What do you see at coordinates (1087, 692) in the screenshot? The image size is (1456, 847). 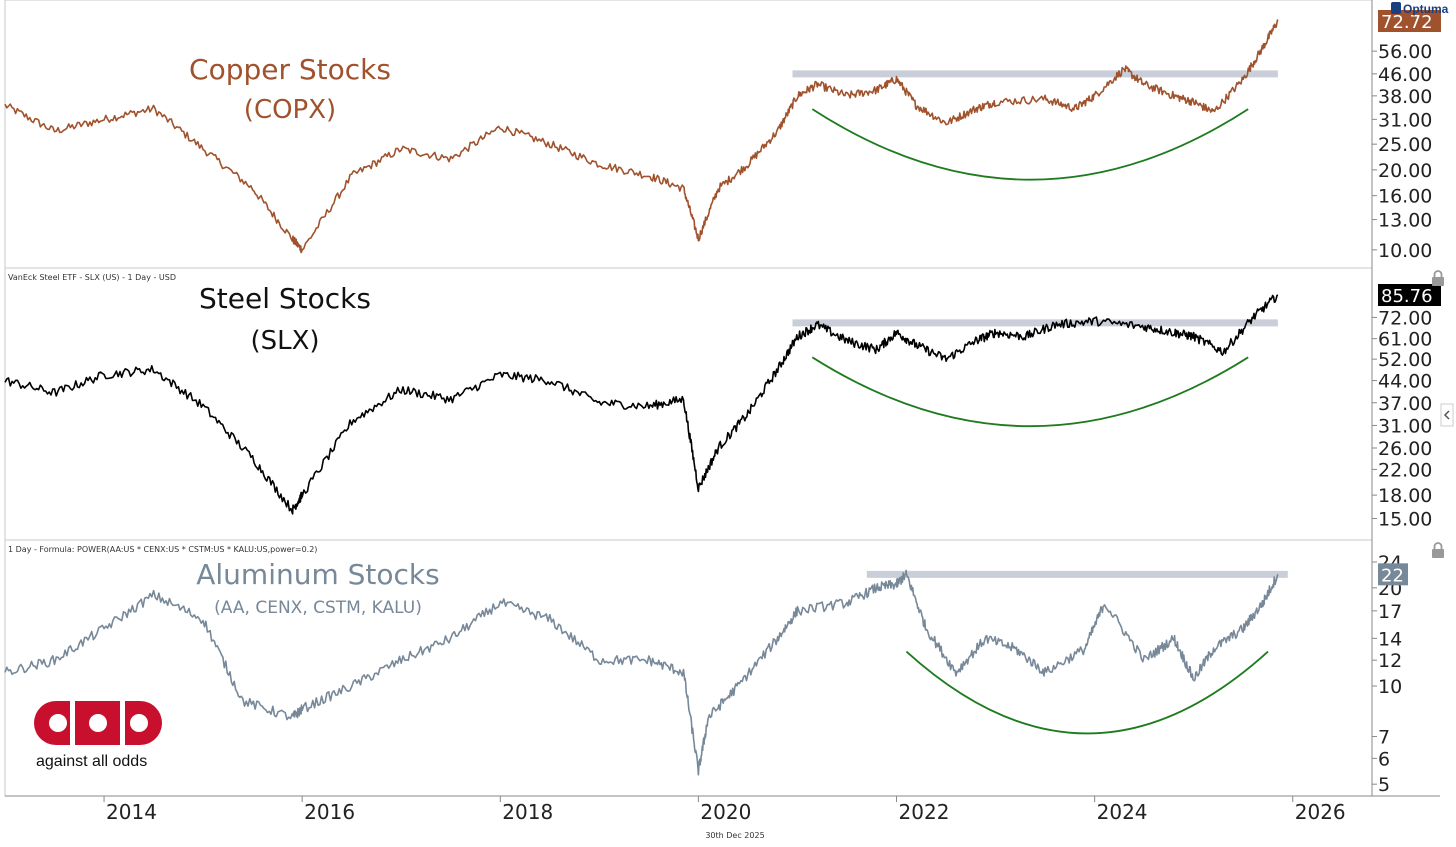 I see `aluminum-base-arc` at bounding box center [1087, 692].